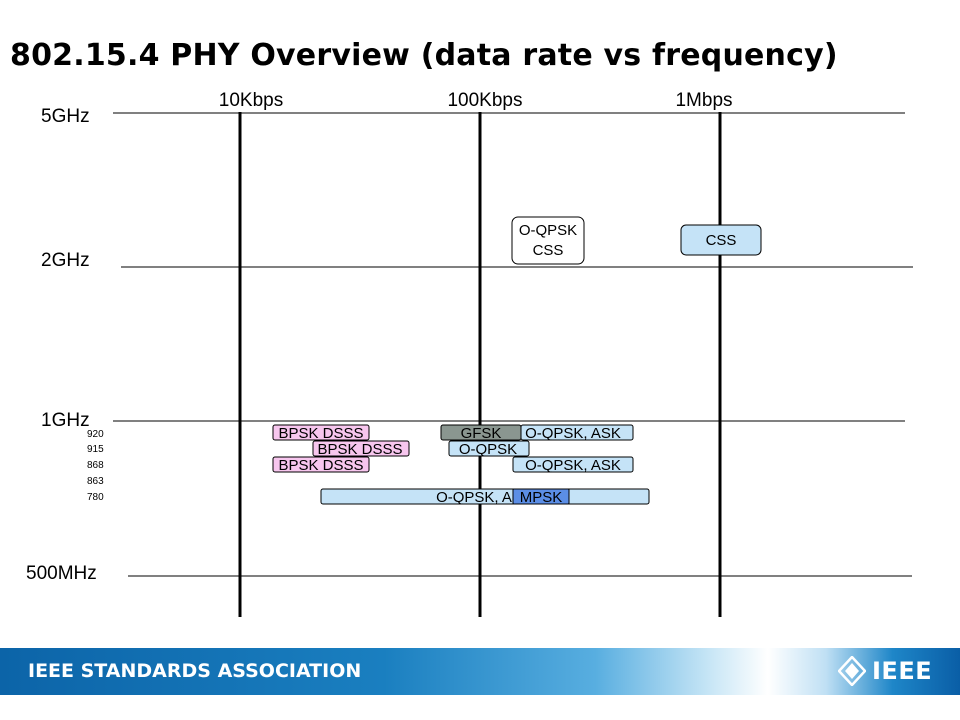  I want to click on phy-box-mpsk-780: MPSK, so click(541, 497).